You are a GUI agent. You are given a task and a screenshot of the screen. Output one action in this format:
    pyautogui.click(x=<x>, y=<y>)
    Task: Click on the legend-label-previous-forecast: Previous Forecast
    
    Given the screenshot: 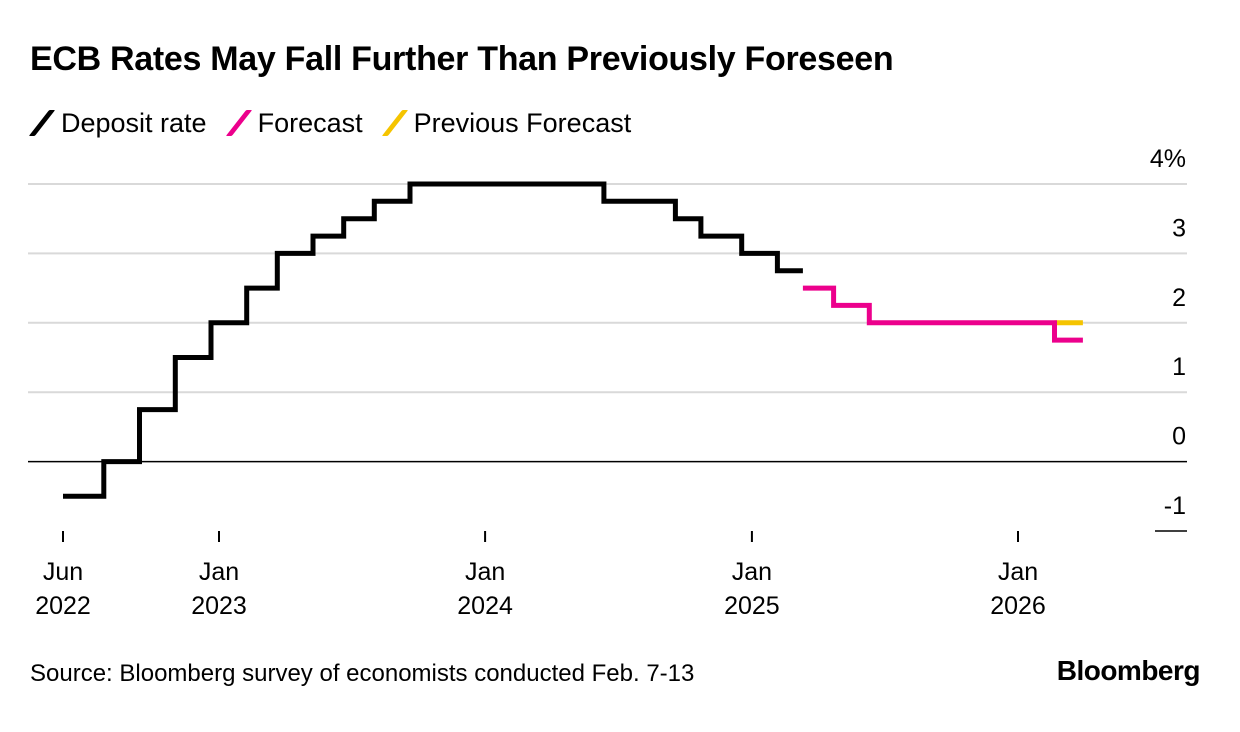 What is the action you would take?
    pyautogui.click(x=522, y=122)
    